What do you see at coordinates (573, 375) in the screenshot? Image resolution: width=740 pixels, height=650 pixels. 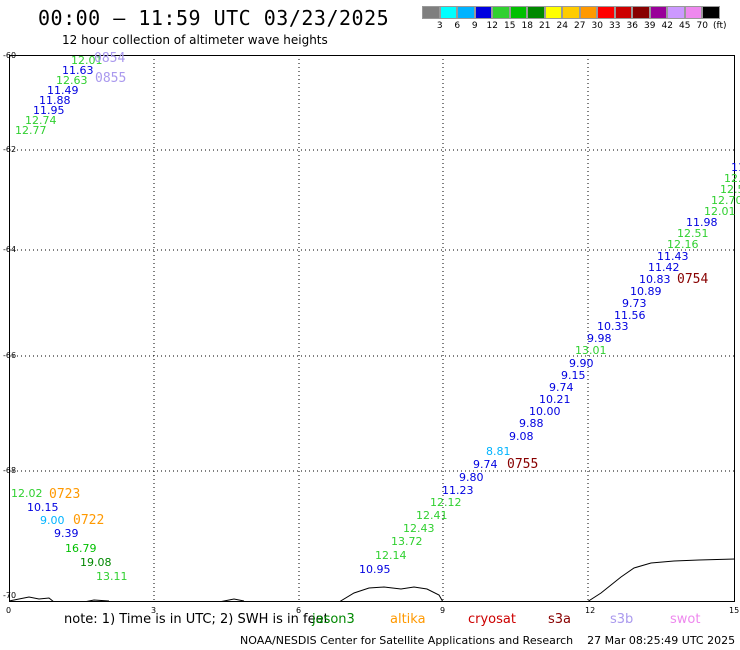 I see `wave-height-label: 9.15` at bounding box center [573, 375].